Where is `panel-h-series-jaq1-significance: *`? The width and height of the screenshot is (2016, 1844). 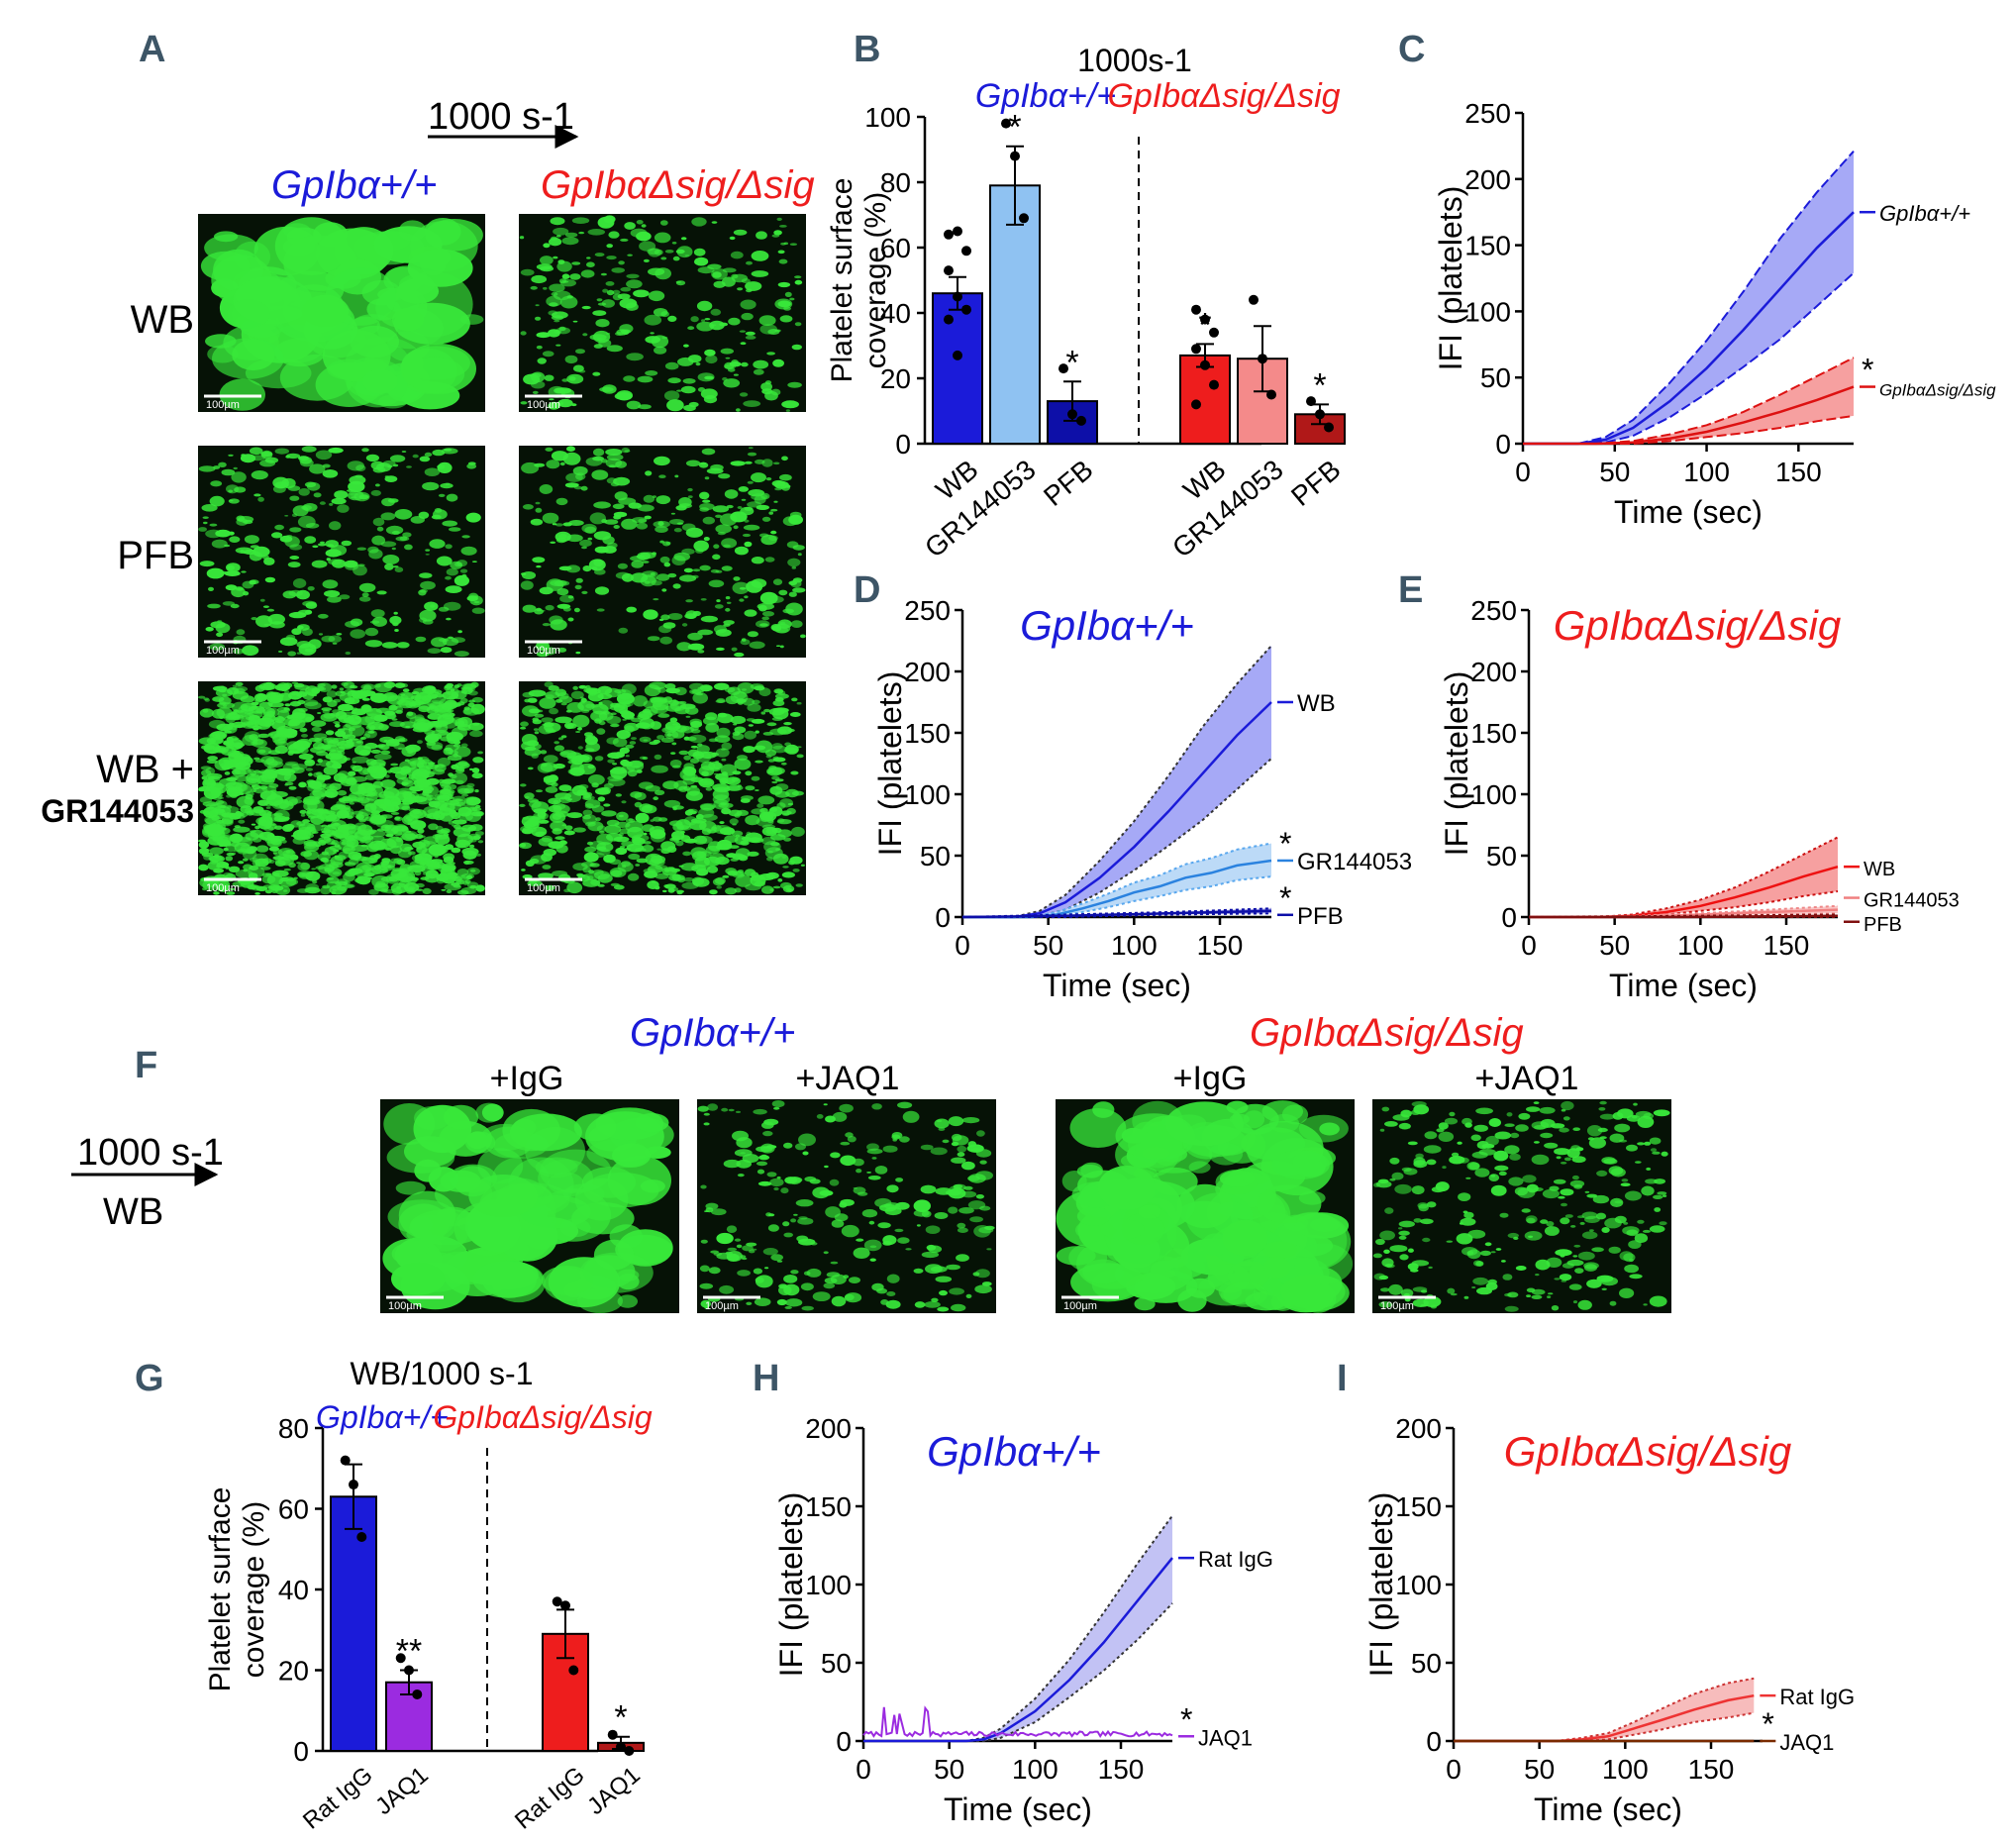 panel-h-series-jaq1-significance: * is located at coordinates (1186, 1719).